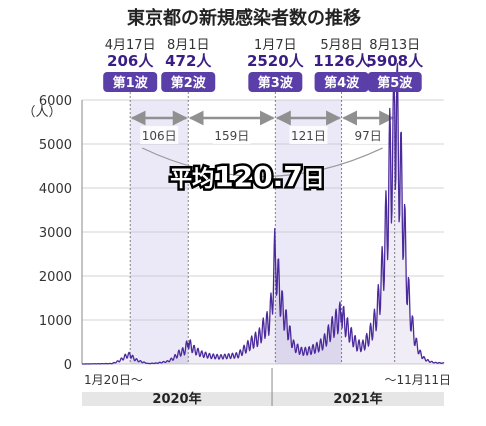 The width and height of the screenshot is (486, 426). I want to click on interval-label: 121日, so click(308, 136).